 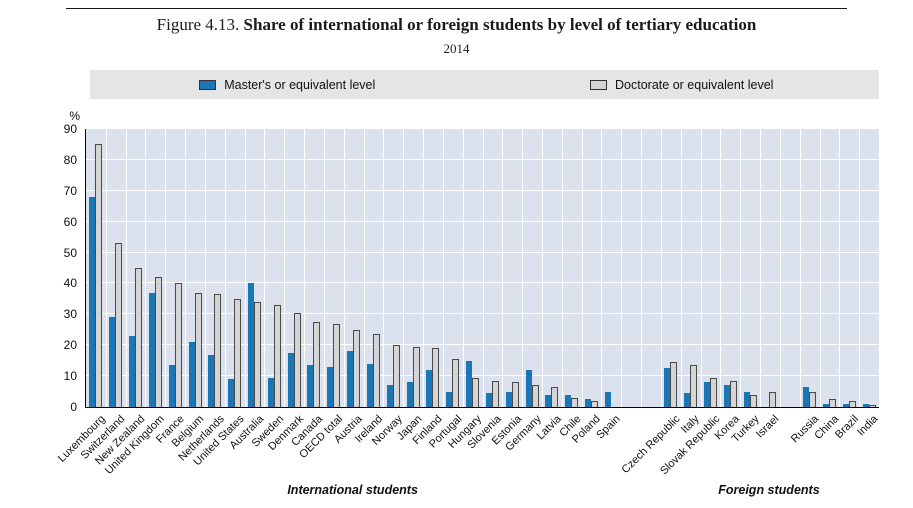 I want to click on y-axis-tick-label: 80, so click(x=70, y=159).